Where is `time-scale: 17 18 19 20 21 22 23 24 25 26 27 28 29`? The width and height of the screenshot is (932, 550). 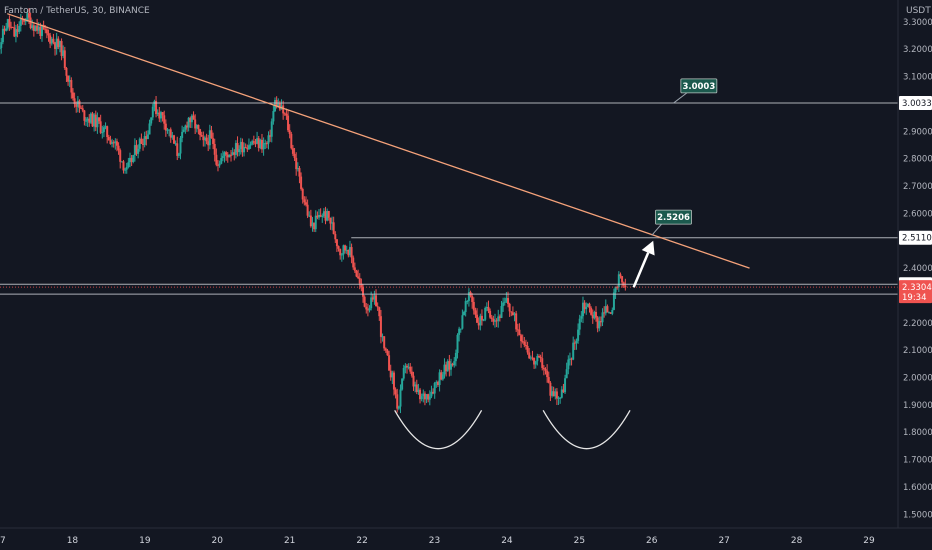
time-scale: 17 18 19 20 21 22 23 24 25 26 27 28 29 is located at coordinates (466, 538).